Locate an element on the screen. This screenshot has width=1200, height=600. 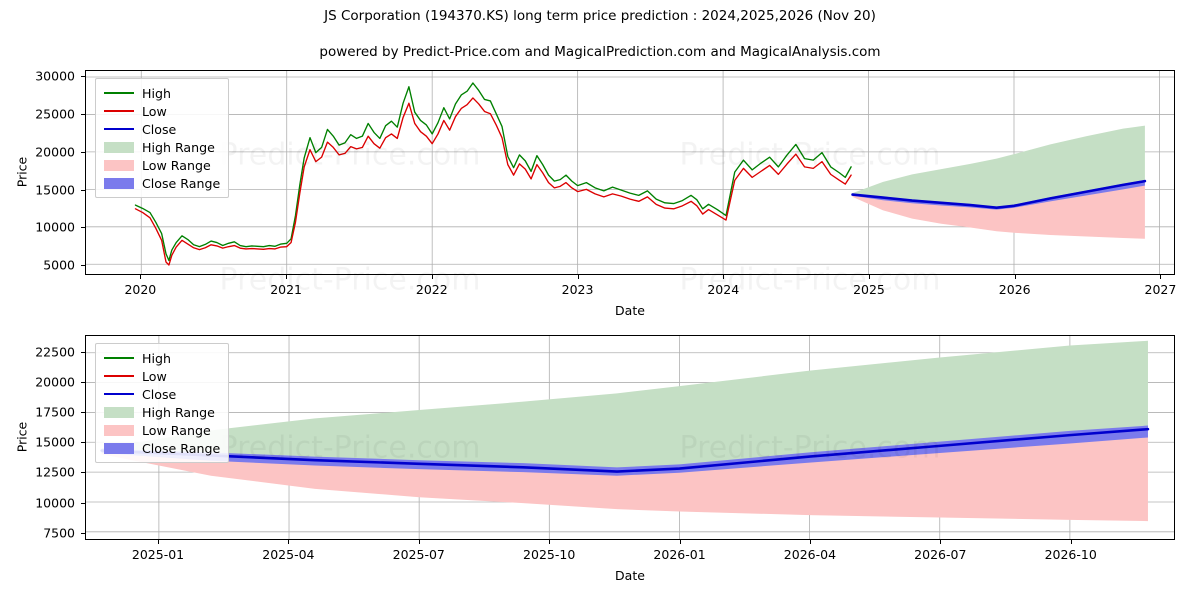
x-tick-label: 2026-07 is located at coordinates (940, 554).